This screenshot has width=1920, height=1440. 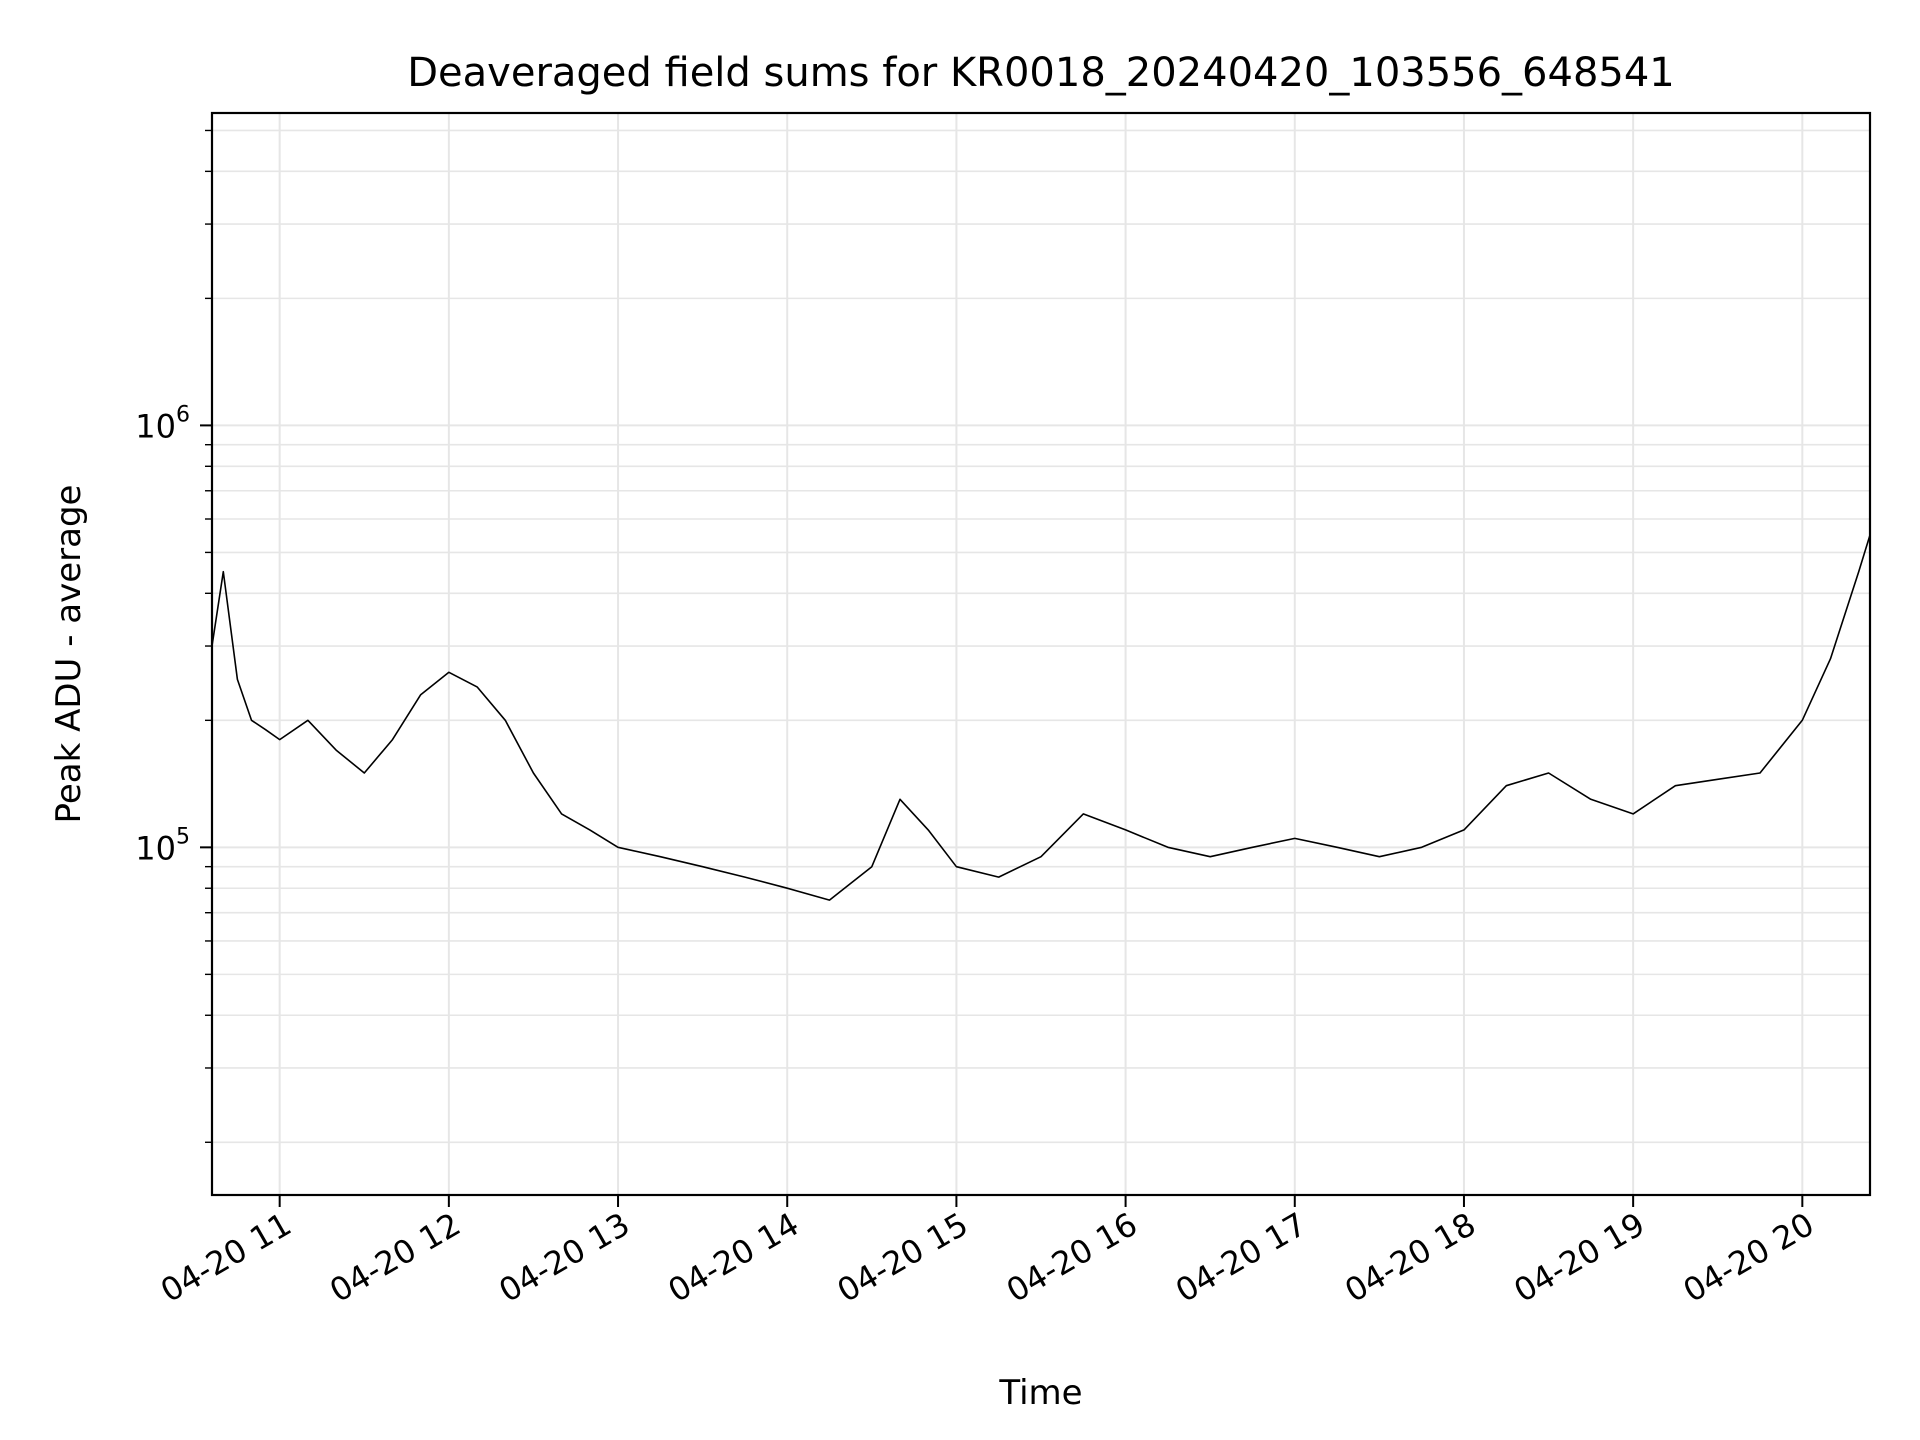 I want to click on x-axis-label: Time, so click(x=1040, y=1393).